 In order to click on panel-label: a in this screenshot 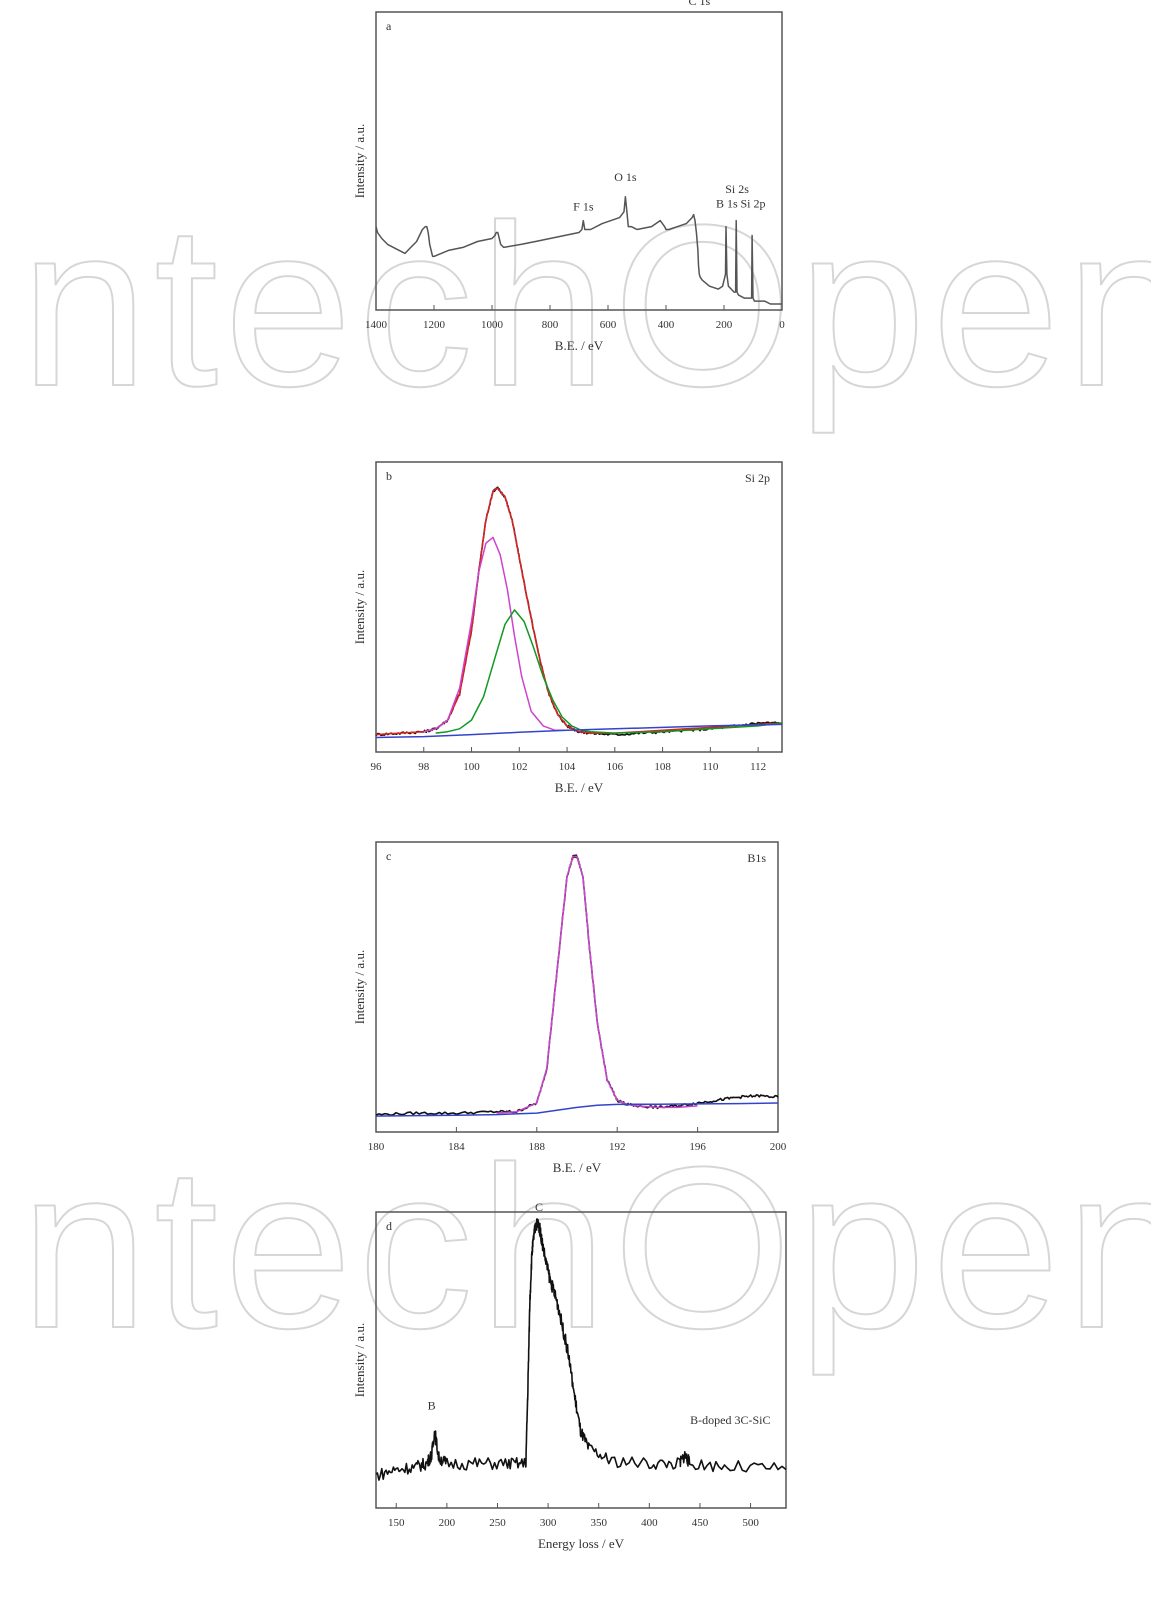, I will do `click(389, 26)`.